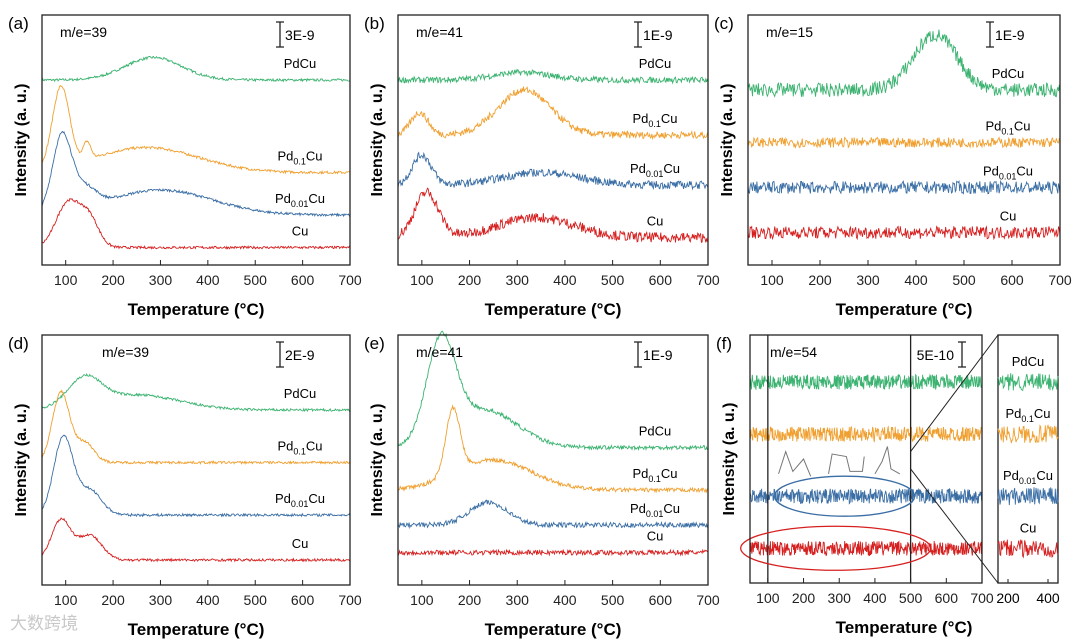 This screenshot has height=640, width=1080. I want to click on scale-bar-label: 2E-9, so click(300, 355).